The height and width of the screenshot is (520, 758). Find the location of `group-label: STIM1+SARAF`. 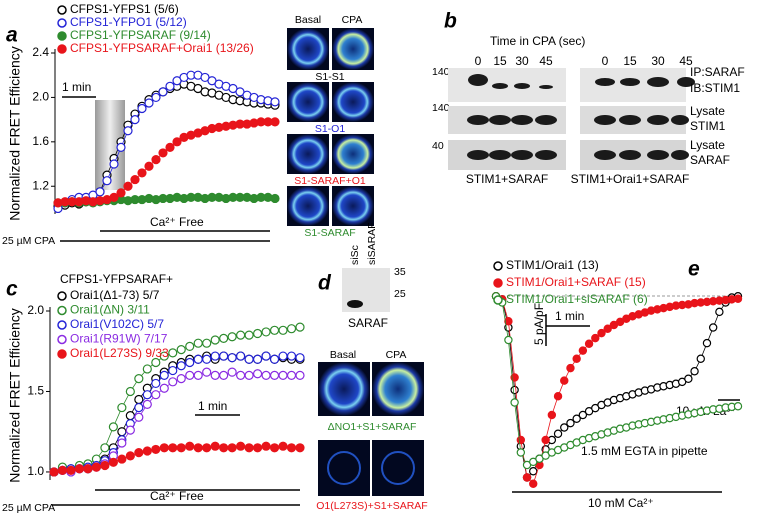

group-label: STIM1+SARAF is located at coordinates (507, 179).